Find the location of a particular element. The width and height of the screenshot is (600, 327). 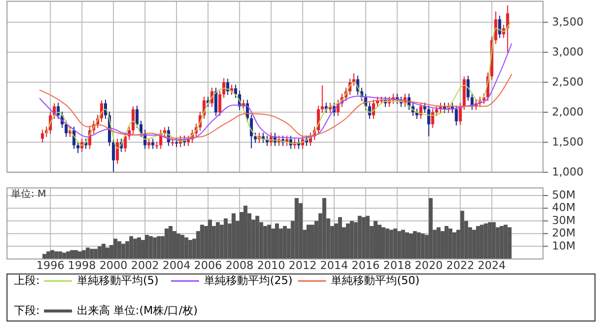

x-tick-label: 2016 is located at coordinates (366, 265).